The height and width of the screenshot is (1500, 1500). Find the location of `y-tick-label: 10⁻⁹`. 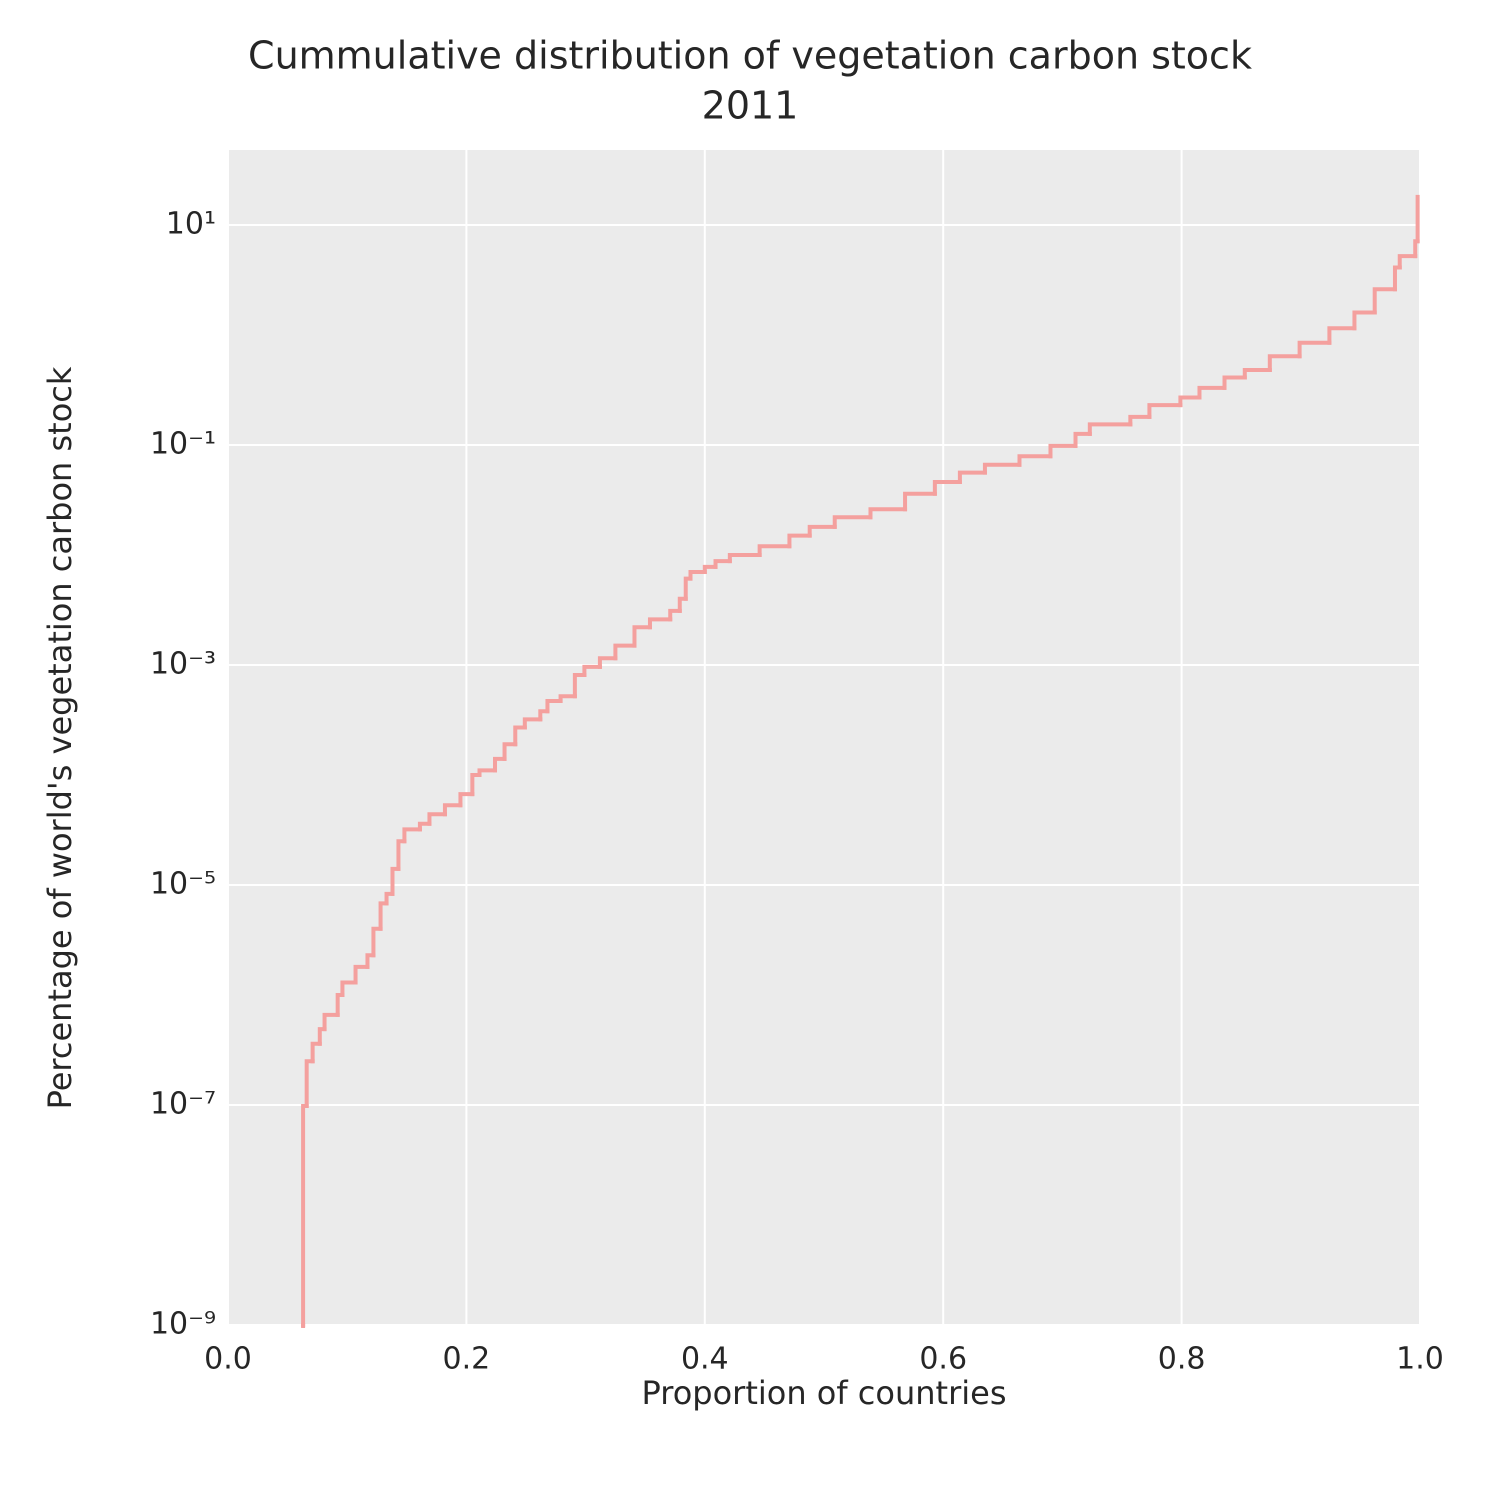

y-tick-label: 10⁻⁹ is located at coordinates (183, 1324).